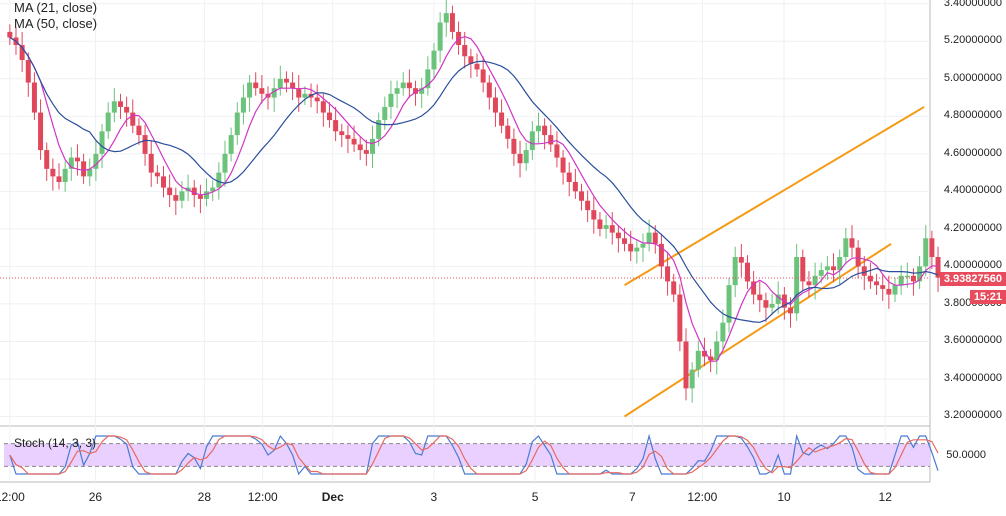 The height and width of the screenshot is (516, 1006). Describe the element at coordinates (972, 40) in the screenshot. I see `y-tick-label: 5.20000000` at that location.